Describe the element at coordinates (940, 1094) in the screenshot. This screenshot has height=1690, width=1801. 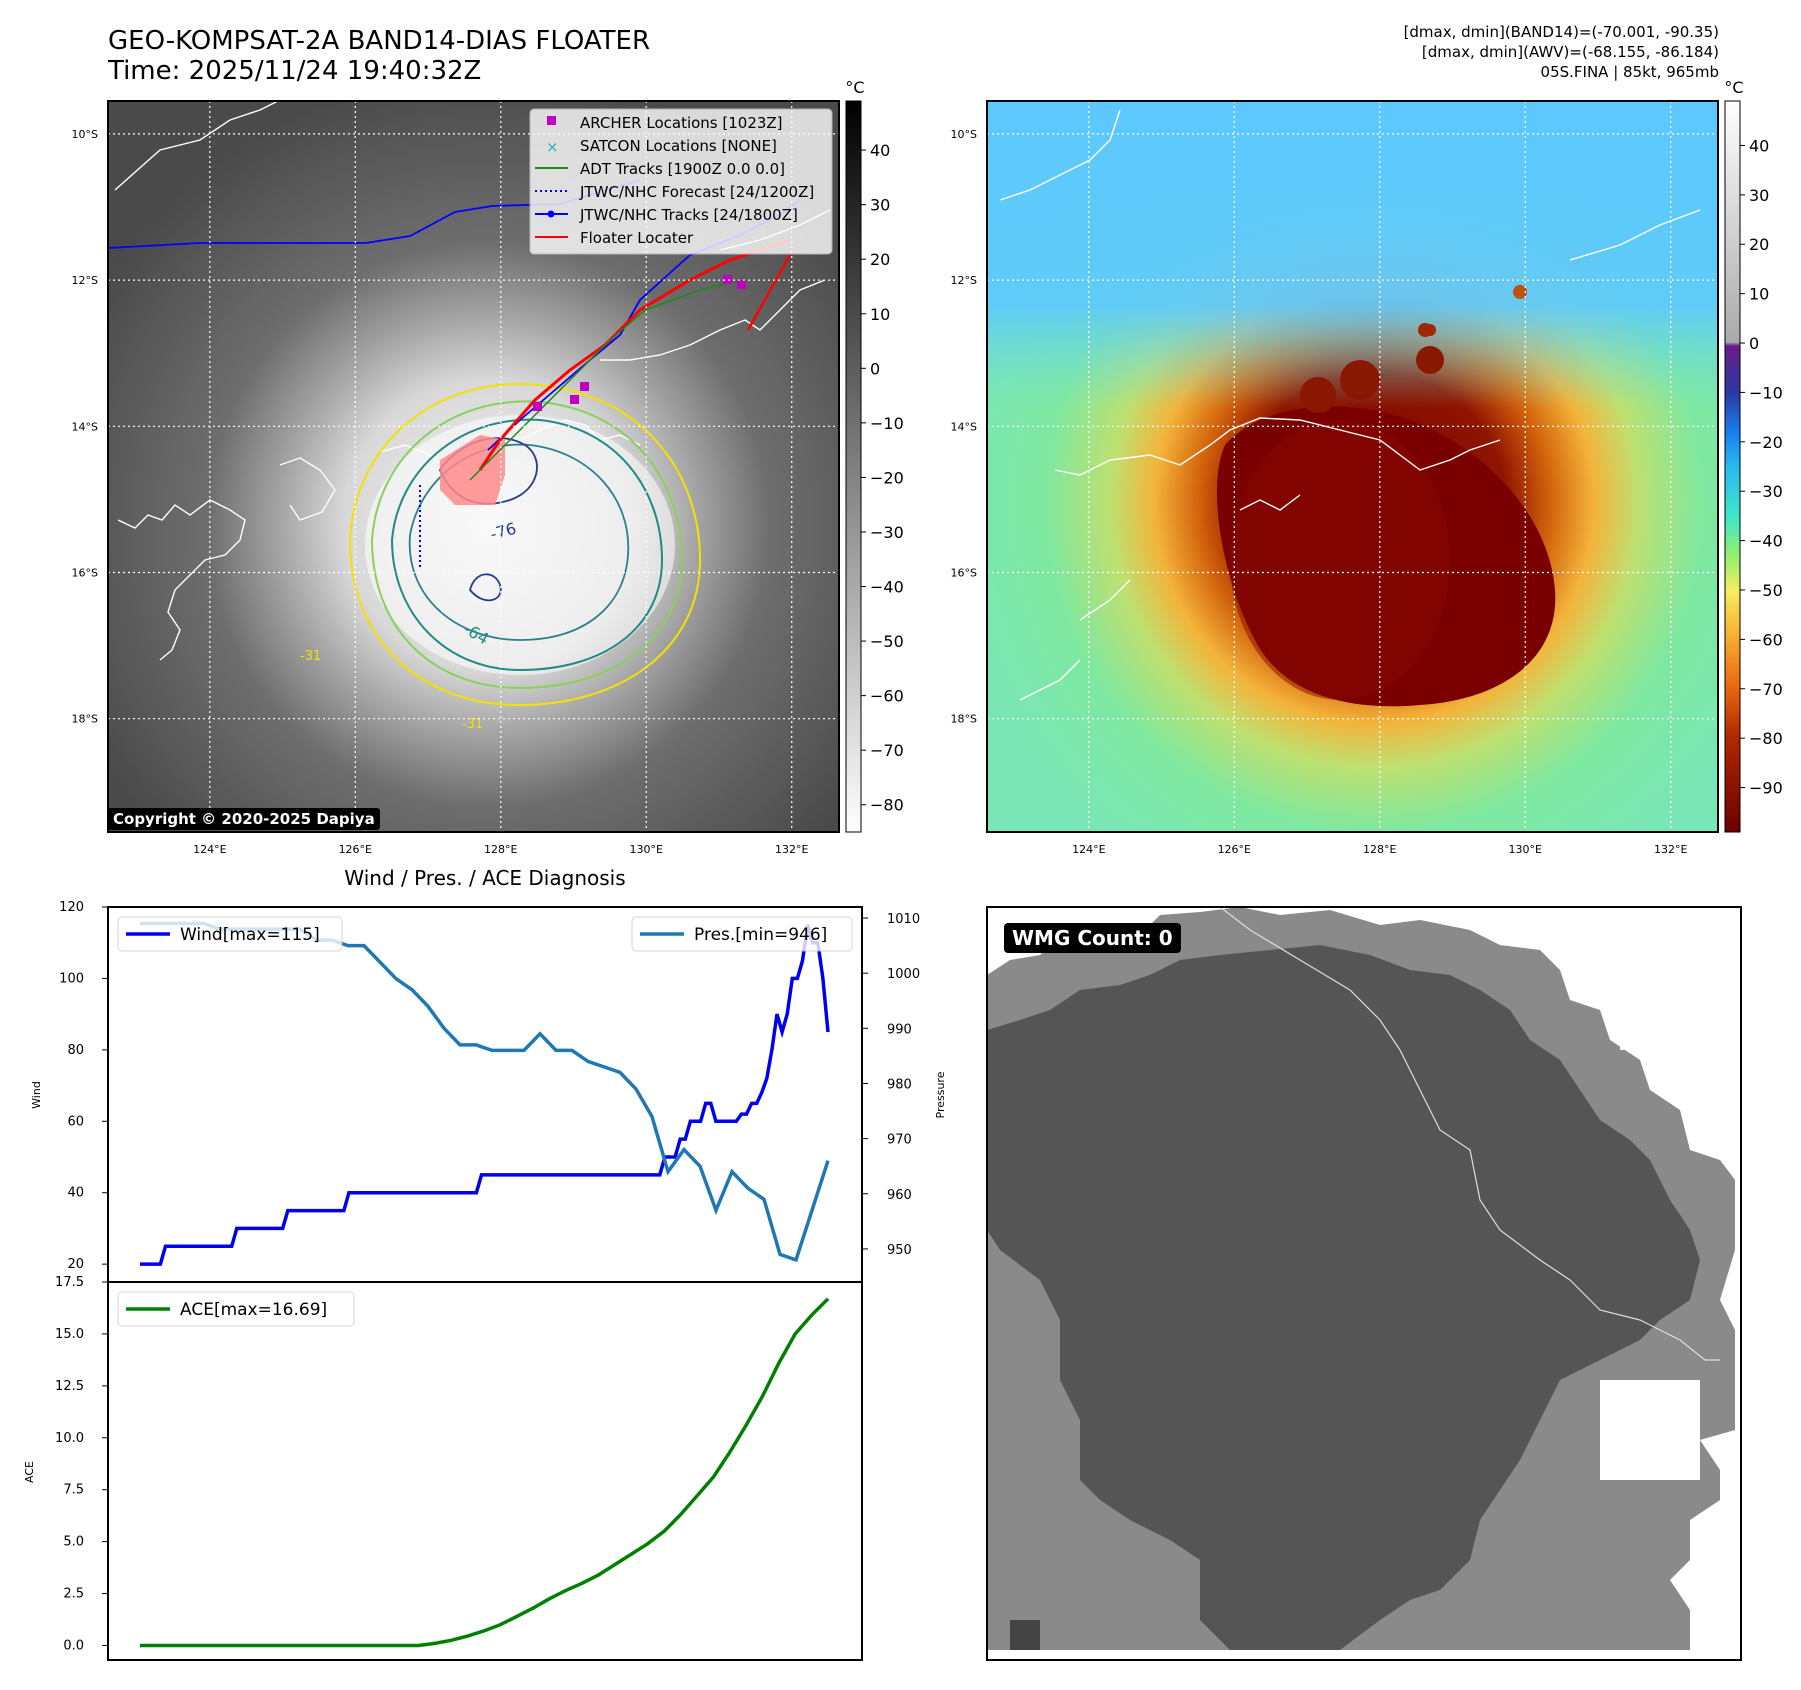
I see `pressure-axis-label: Pressure` at that location.